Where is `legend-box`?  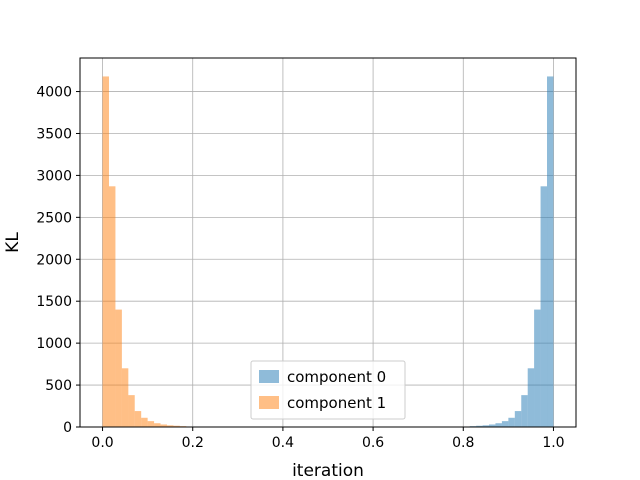 legend-box is located at coordinates (328, 390).